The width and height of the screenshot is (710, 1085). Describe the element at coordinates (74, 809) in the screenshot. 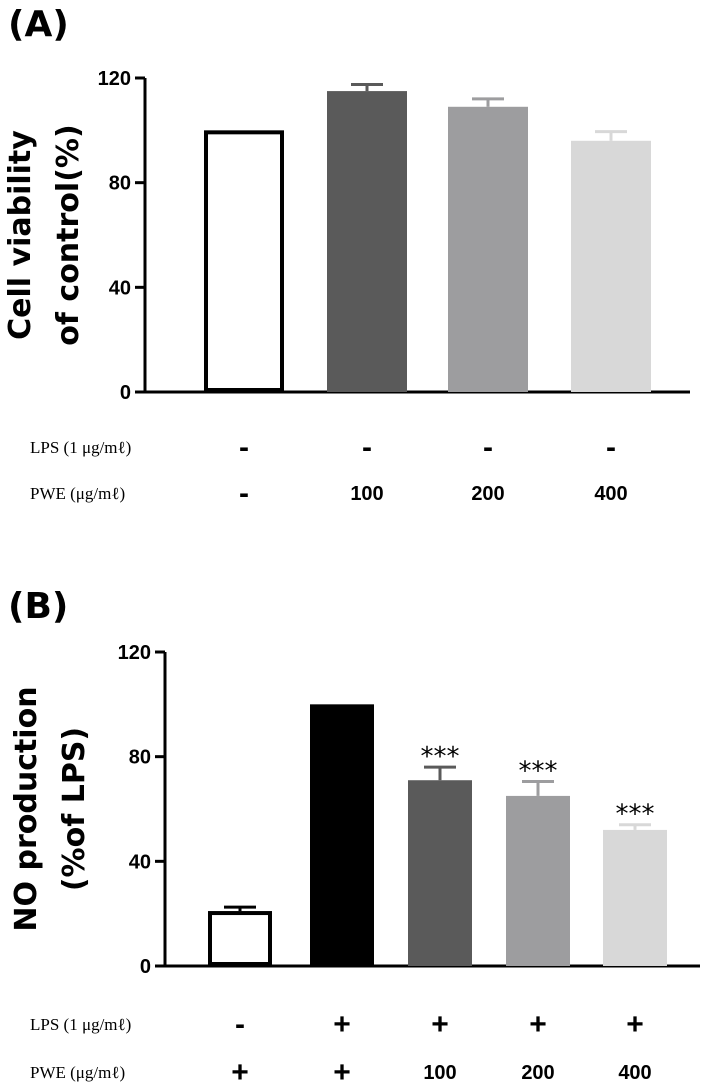

I see `y-axis-label-b-line-1: (%of LPS)` at that location.